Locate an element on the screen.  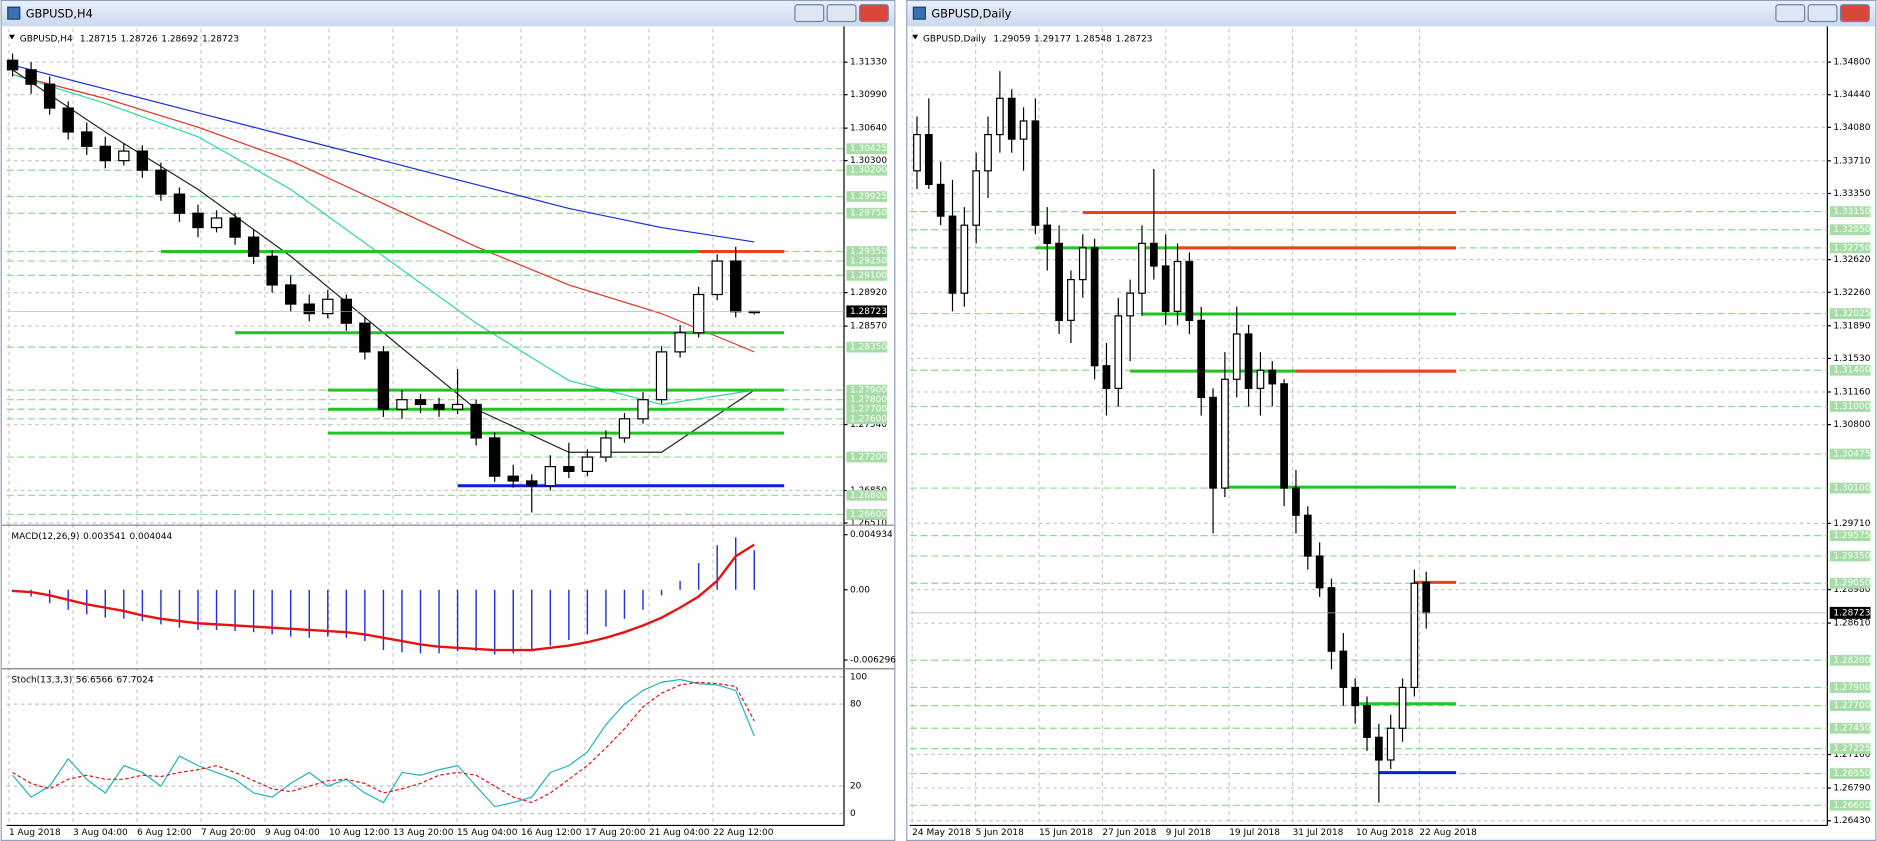
stoch-label: Stoch(13,3,3) 56.6566 67.7024 is located at coordinates (82, 680).